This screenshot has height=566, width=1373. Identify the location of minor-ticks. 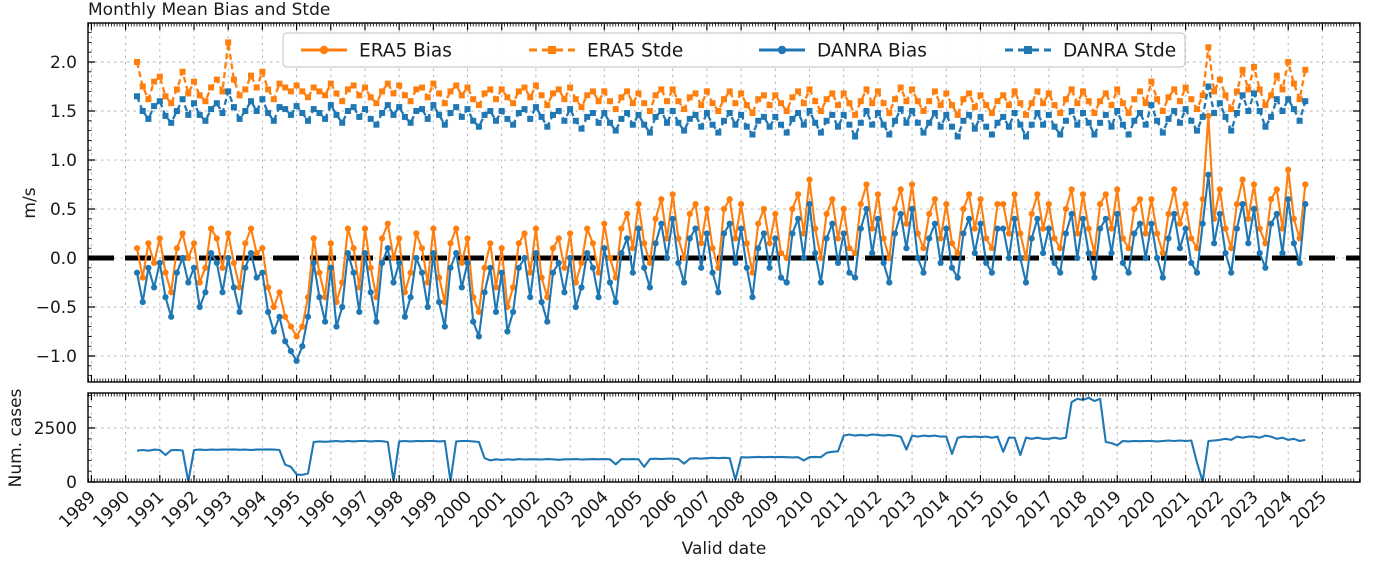
(724, 437).